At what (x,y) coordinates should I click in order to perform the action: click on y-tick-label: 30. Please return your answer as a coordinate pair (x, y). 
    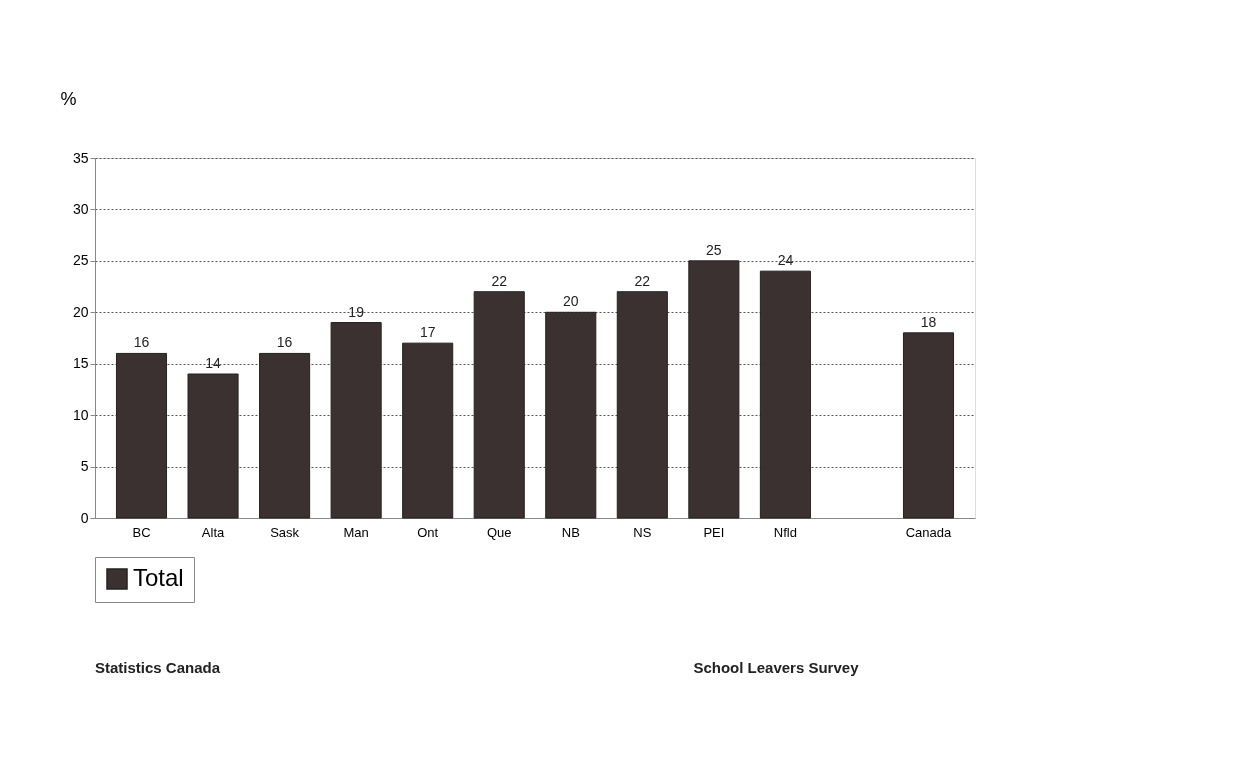
    Looking at the image, I should click on (80, 208).